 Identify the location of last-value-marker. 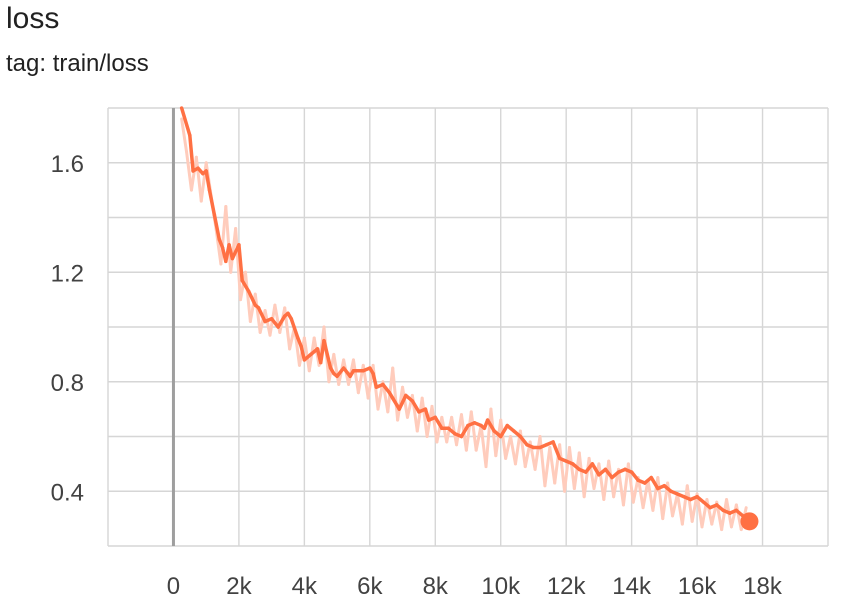
(749, 521).